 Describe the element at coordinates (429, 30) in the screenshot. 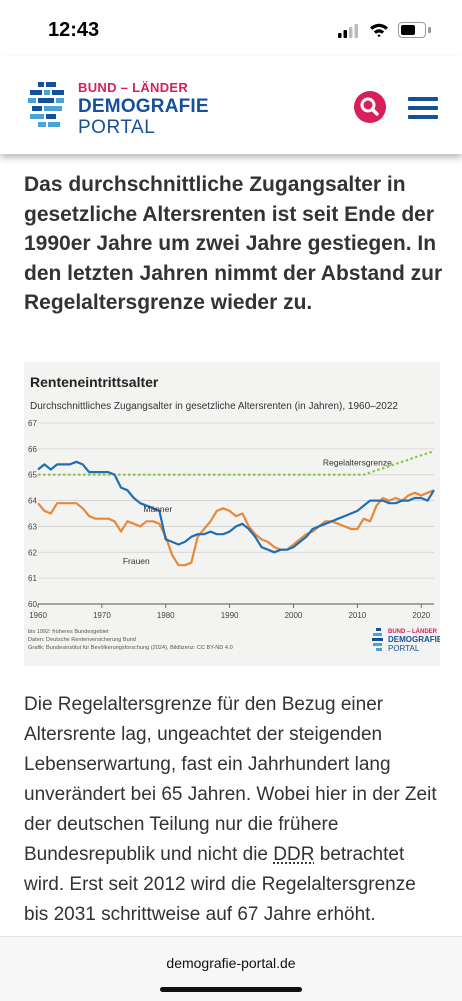

I see `battery-tip` at that location.